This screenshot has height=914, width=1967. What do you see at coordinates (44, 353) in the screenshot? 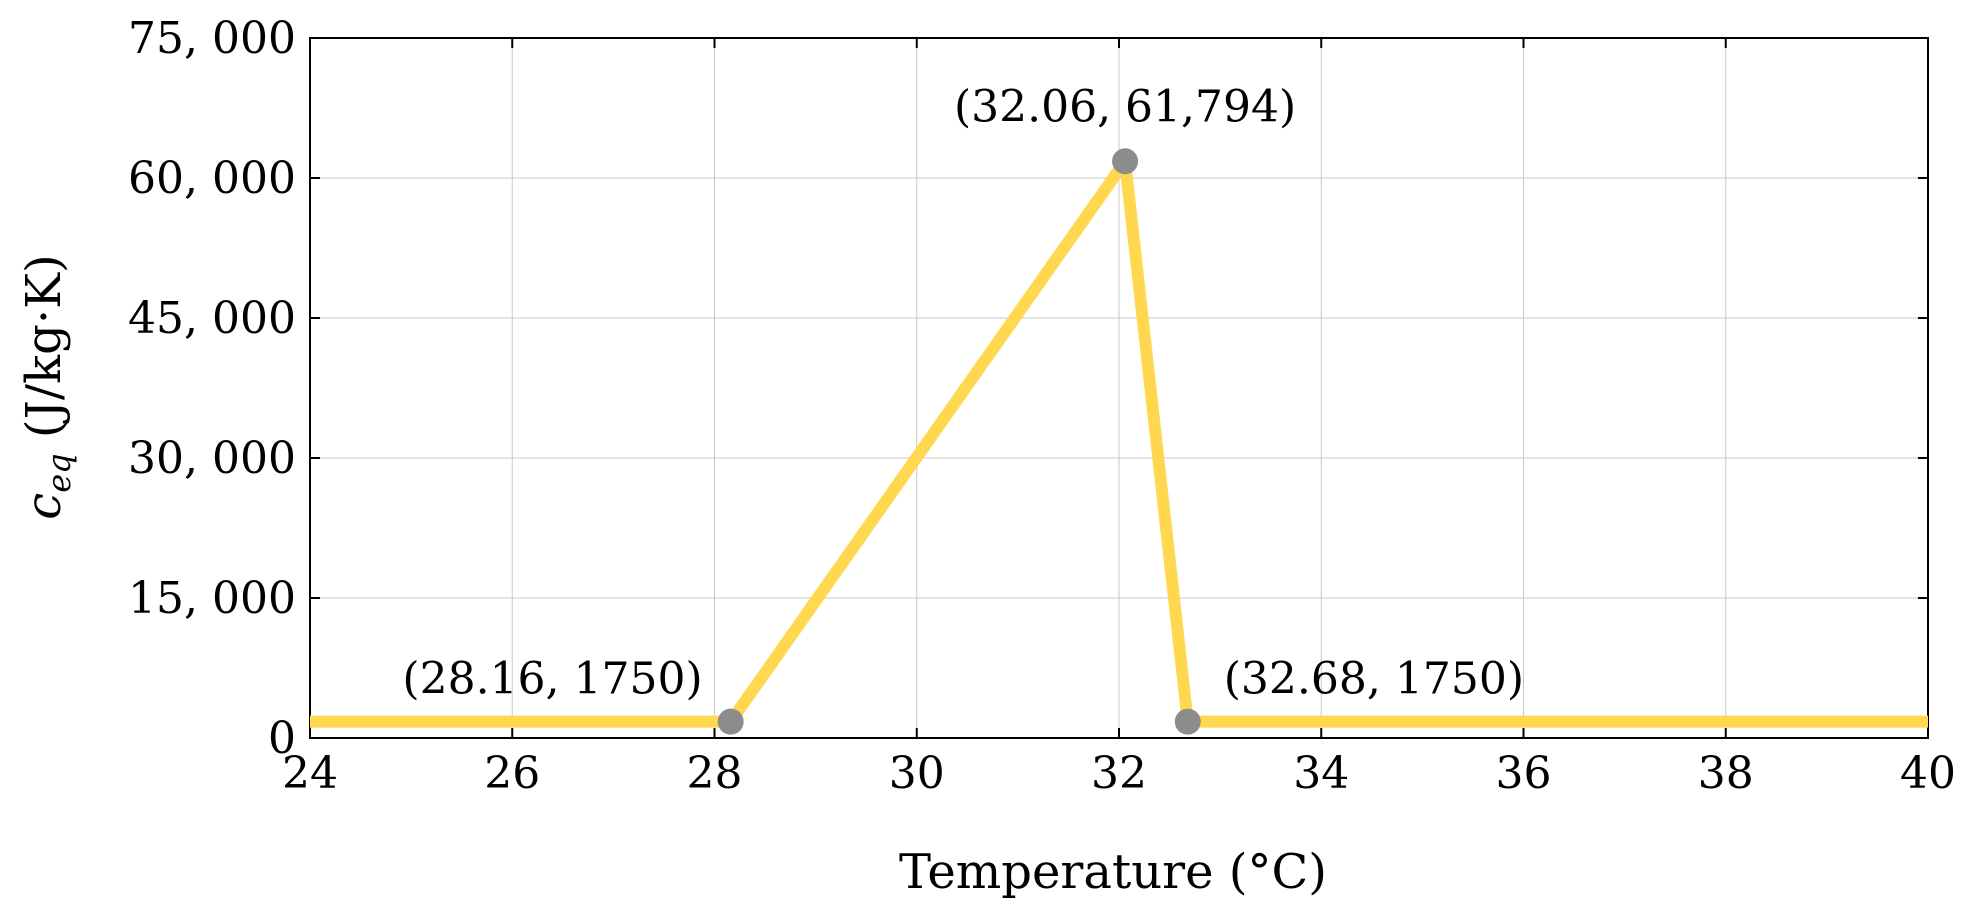
I see `y-axis-title-unit: (J/kg·K)` at bounding box center [44, 353].